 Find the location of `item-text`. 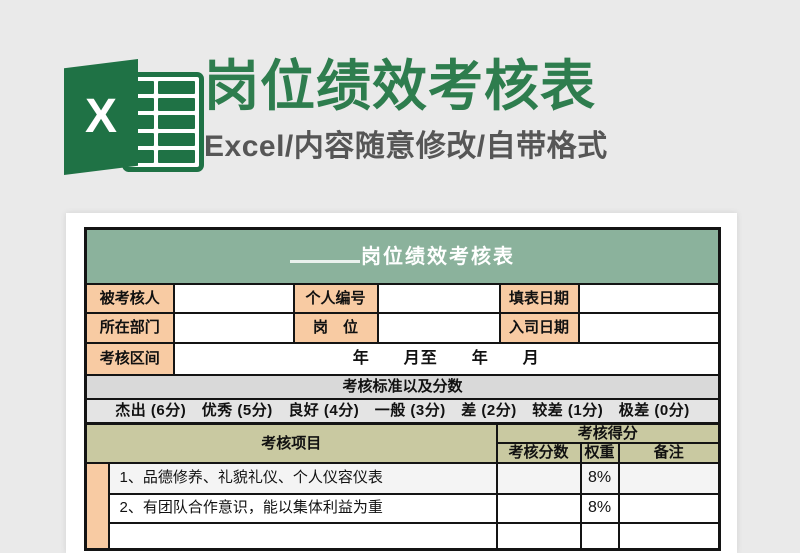

item-text is located at coordinates (302, 535).